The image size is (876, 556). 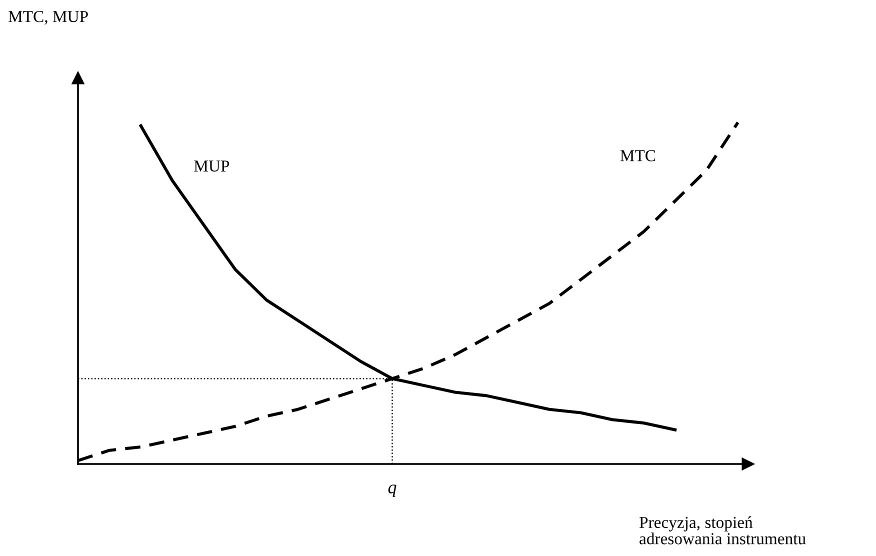 What do you see at coordinates (638, 156) in the screenshot?
I see `text: MTC` at bounding box center [638, 156].